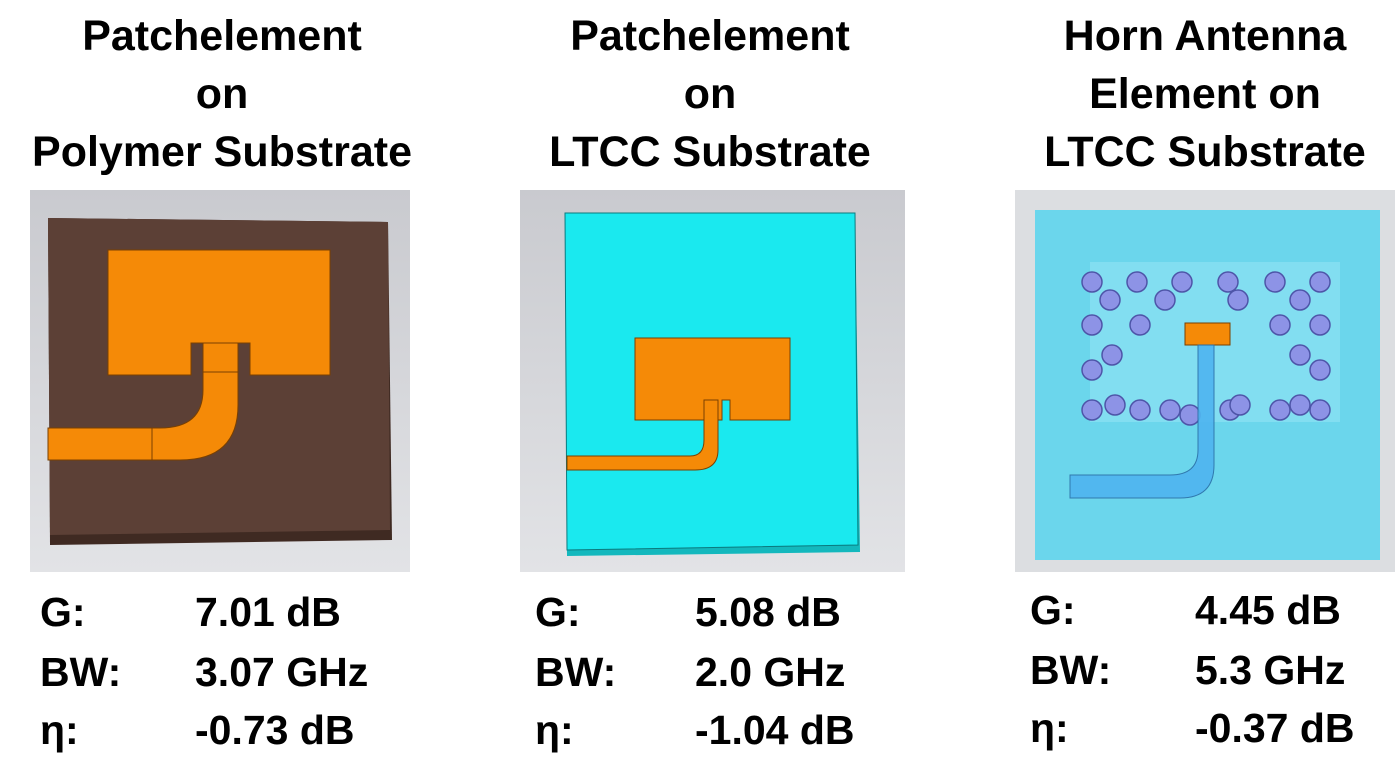  Describe the element at coordinates (1205, 381) in the screenshot. I see `horn-antenna-render` at that location.